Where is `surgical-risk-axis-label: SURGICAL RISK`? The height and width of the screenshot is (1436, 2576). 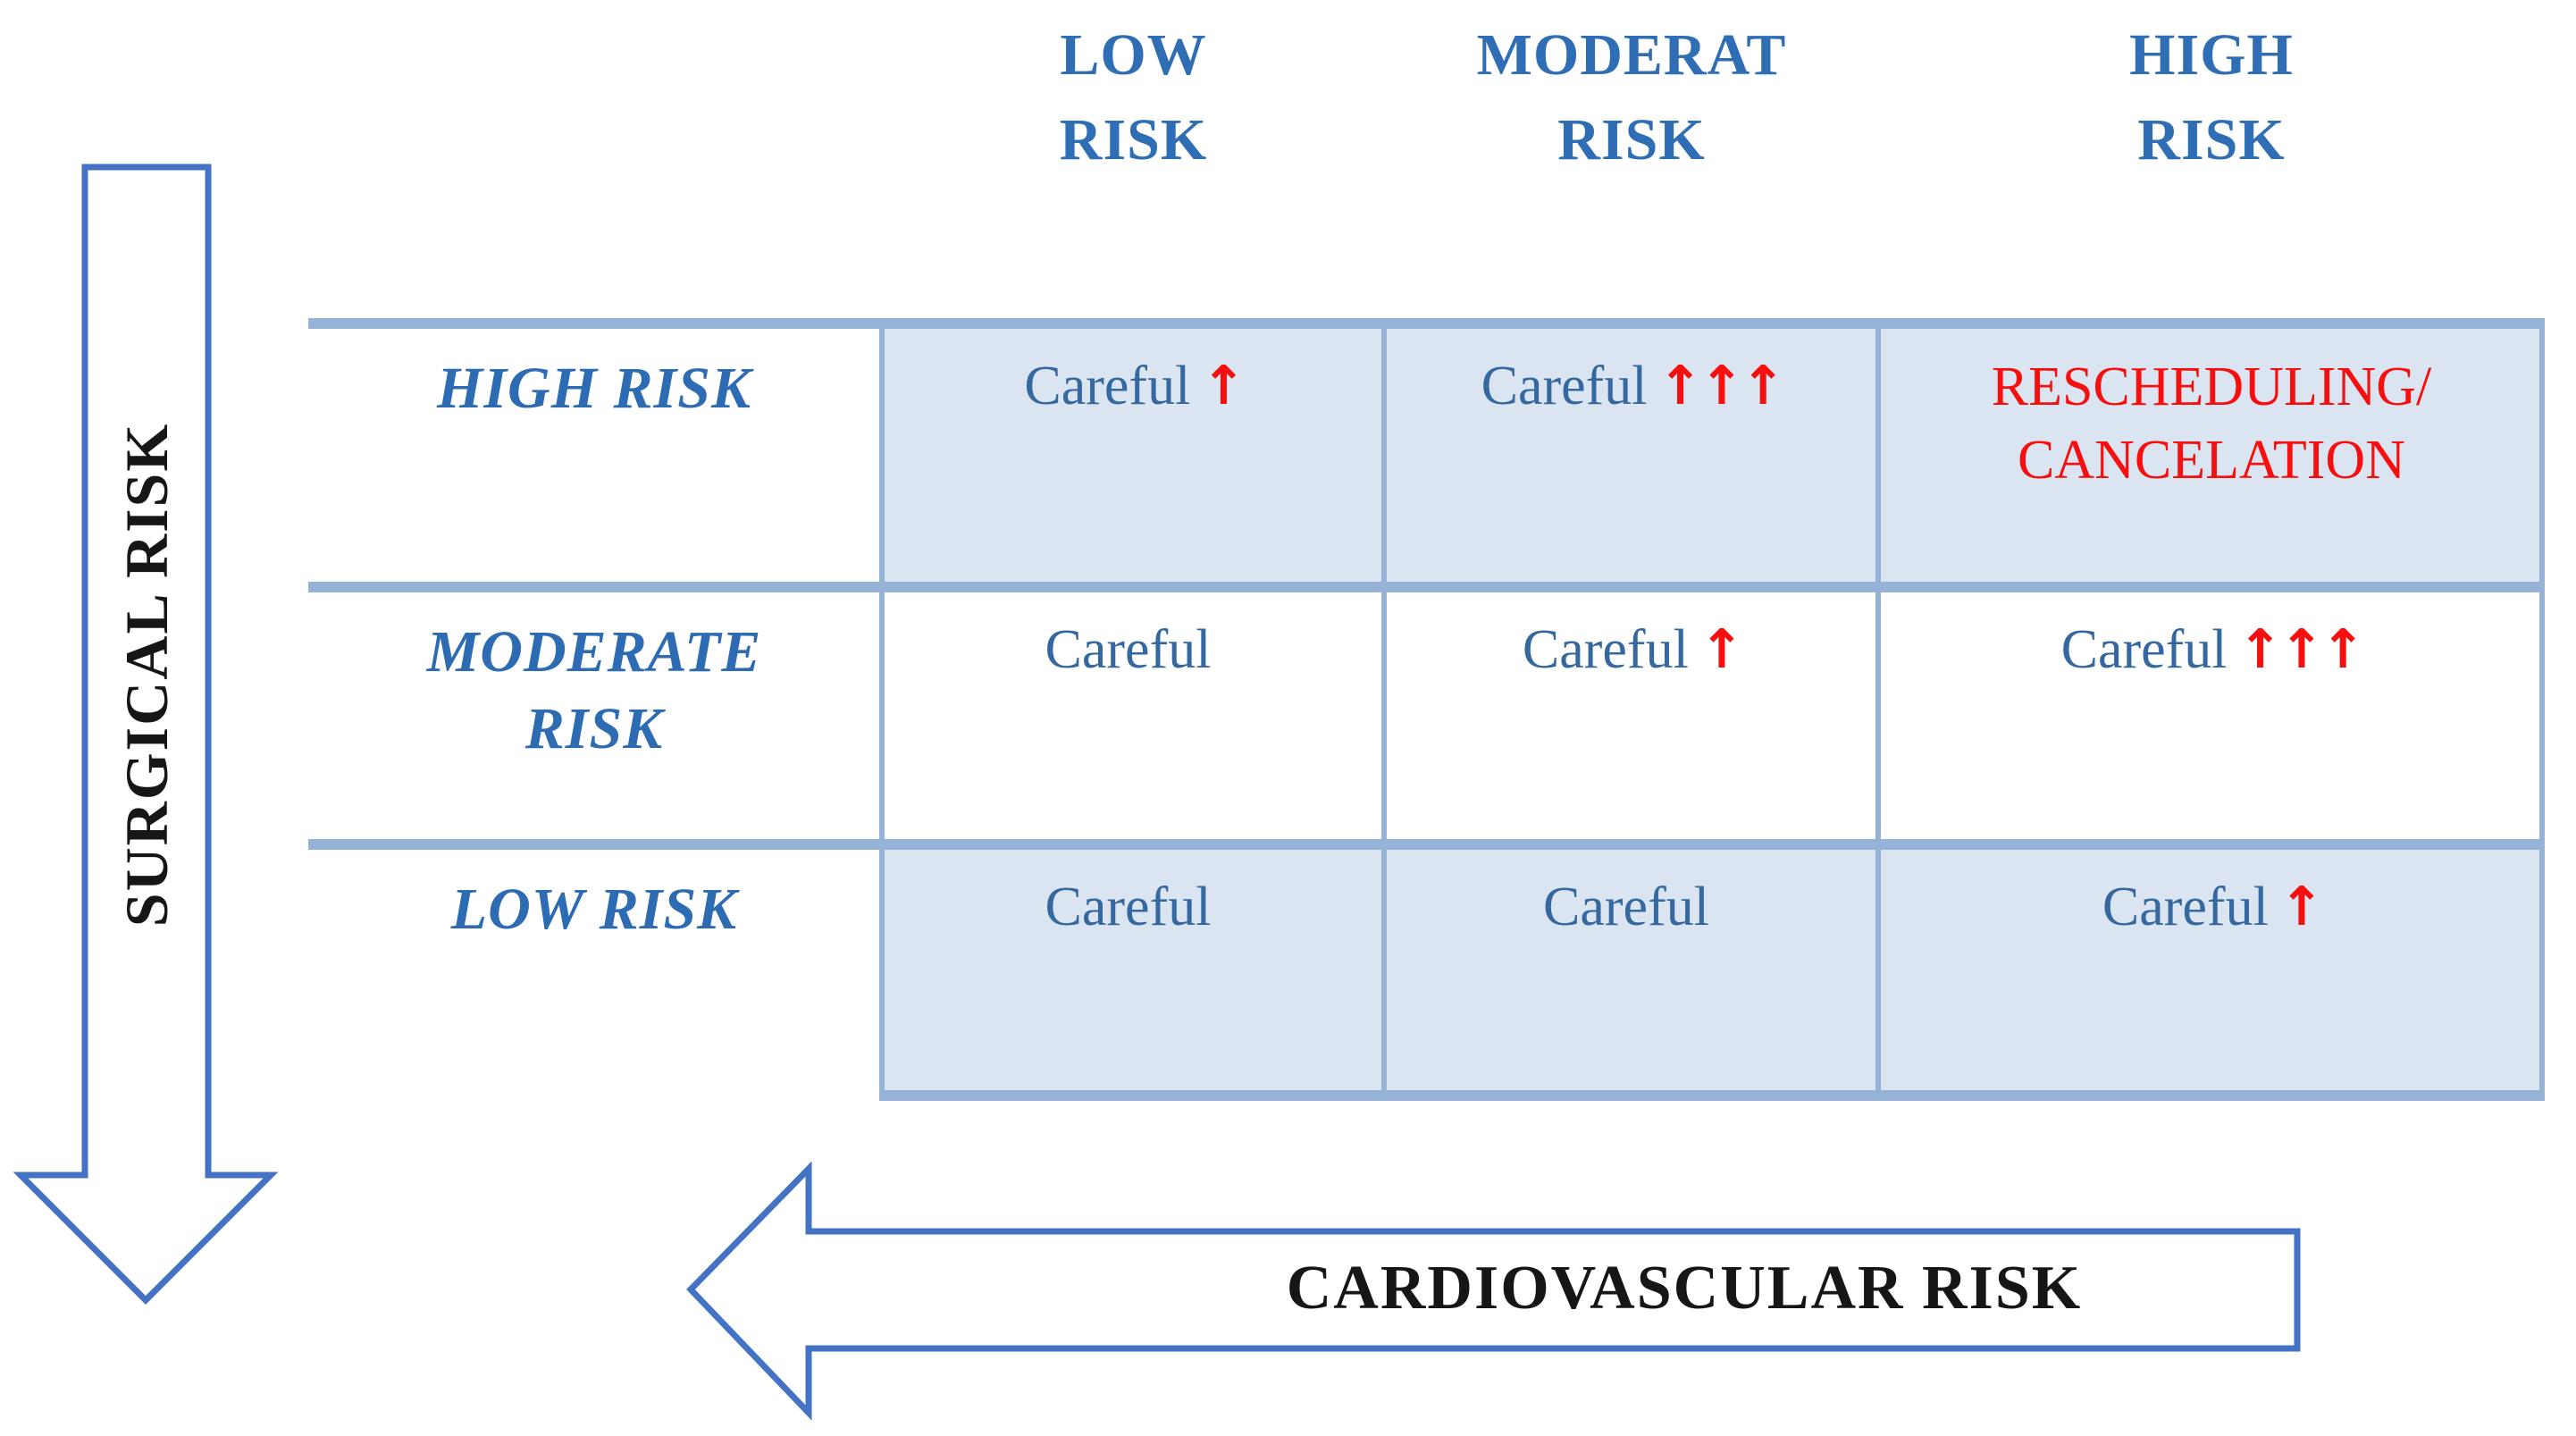 surgical-risk-axis-label: SURGICAL RISK is located at coordinates (146, 675).